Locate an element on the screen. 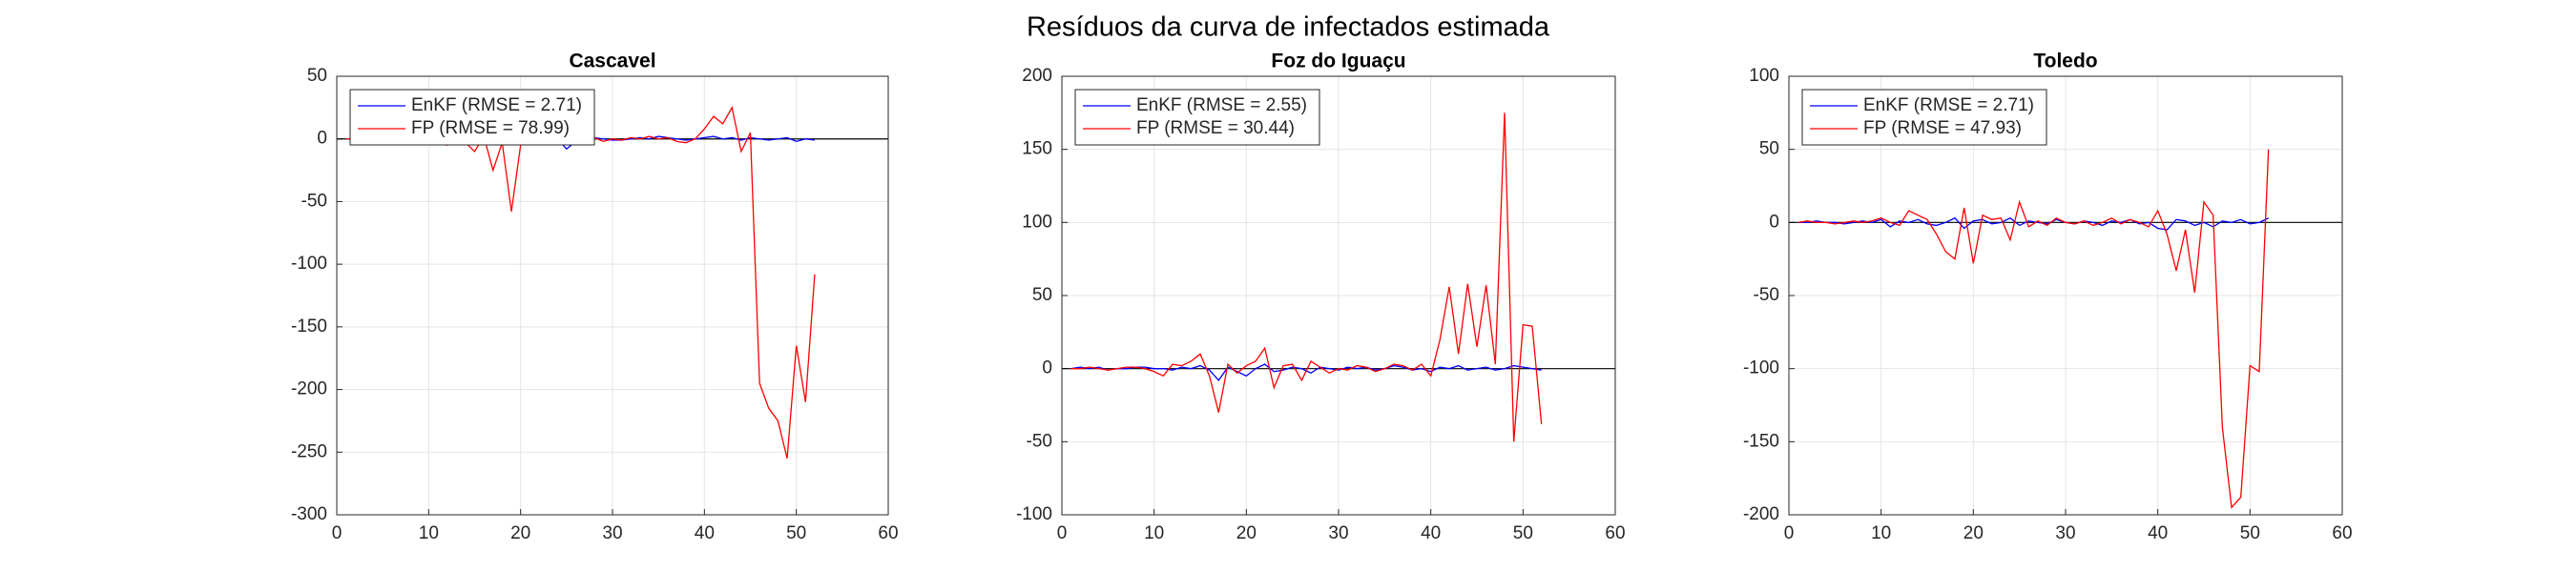 The image size is (2576, 572). legend-label: FP (RMSE = 47.93) is located at coordinates (1942, 128).